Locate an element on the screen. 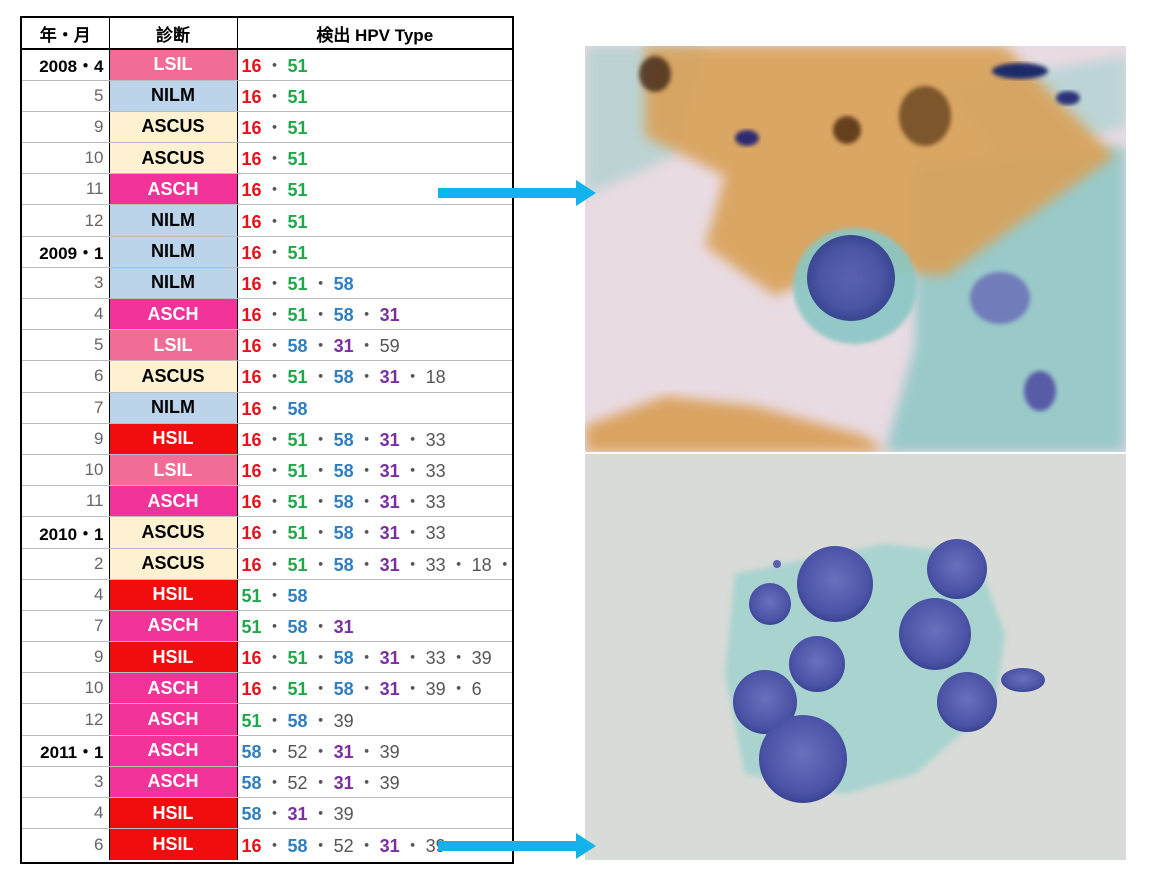  table-row: 7 ASCH 51 ・ 58 ・ 31 is located at coordinates (267, 626).